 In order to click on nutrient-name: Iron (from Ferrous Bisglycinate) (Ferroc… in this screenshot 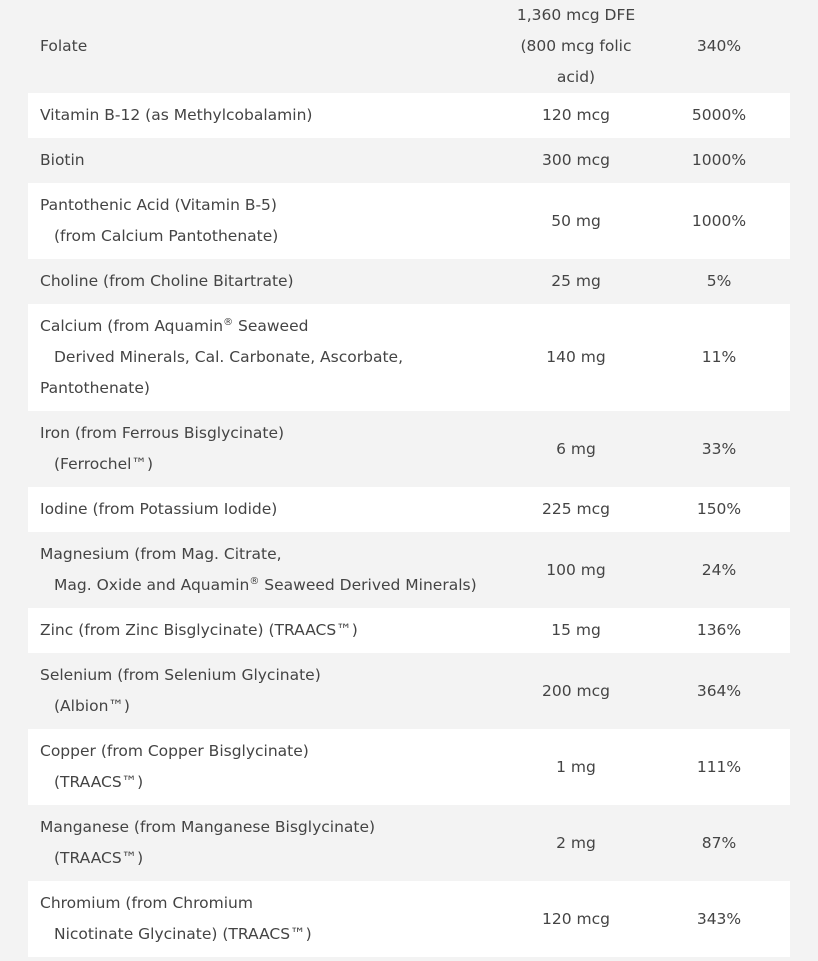, I will do `click(259, 449)`.